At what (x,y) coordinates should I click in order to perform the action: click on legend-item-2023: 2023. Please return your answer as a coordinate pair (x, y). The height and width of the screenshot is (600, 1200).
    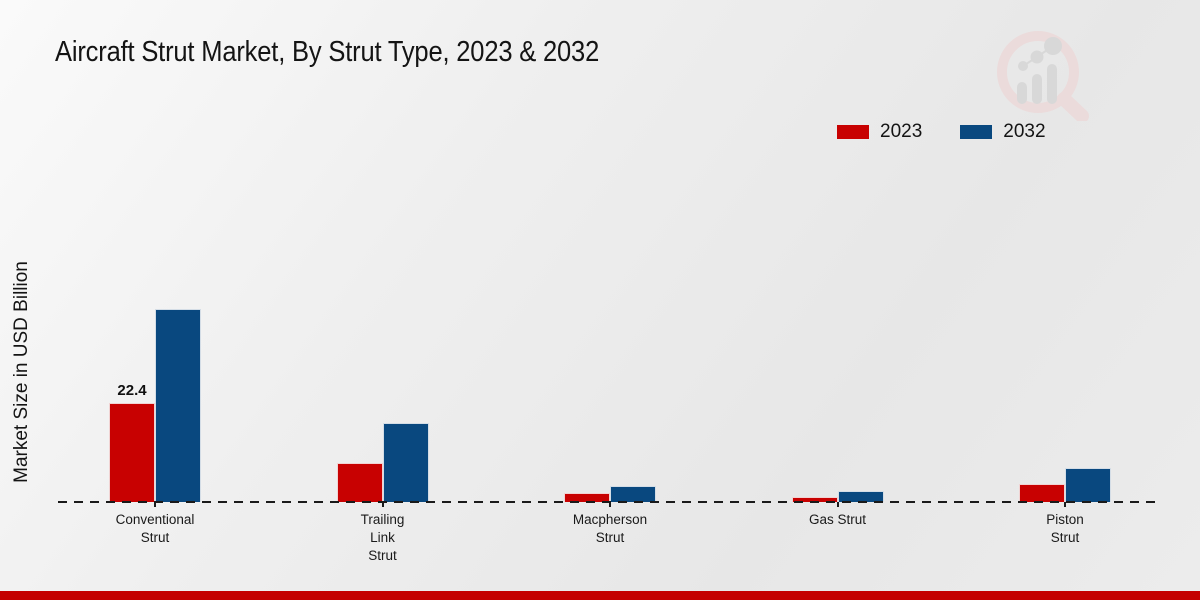
    Looking at the image, I should click on (879, 132).